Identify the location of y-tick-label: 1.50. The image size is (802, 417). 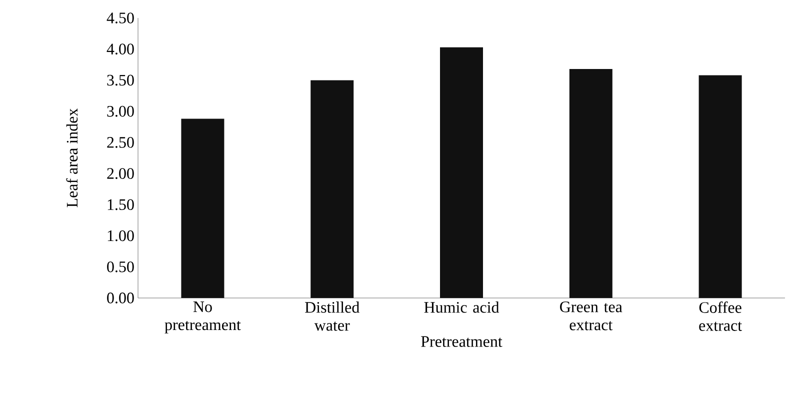
(121, 204).